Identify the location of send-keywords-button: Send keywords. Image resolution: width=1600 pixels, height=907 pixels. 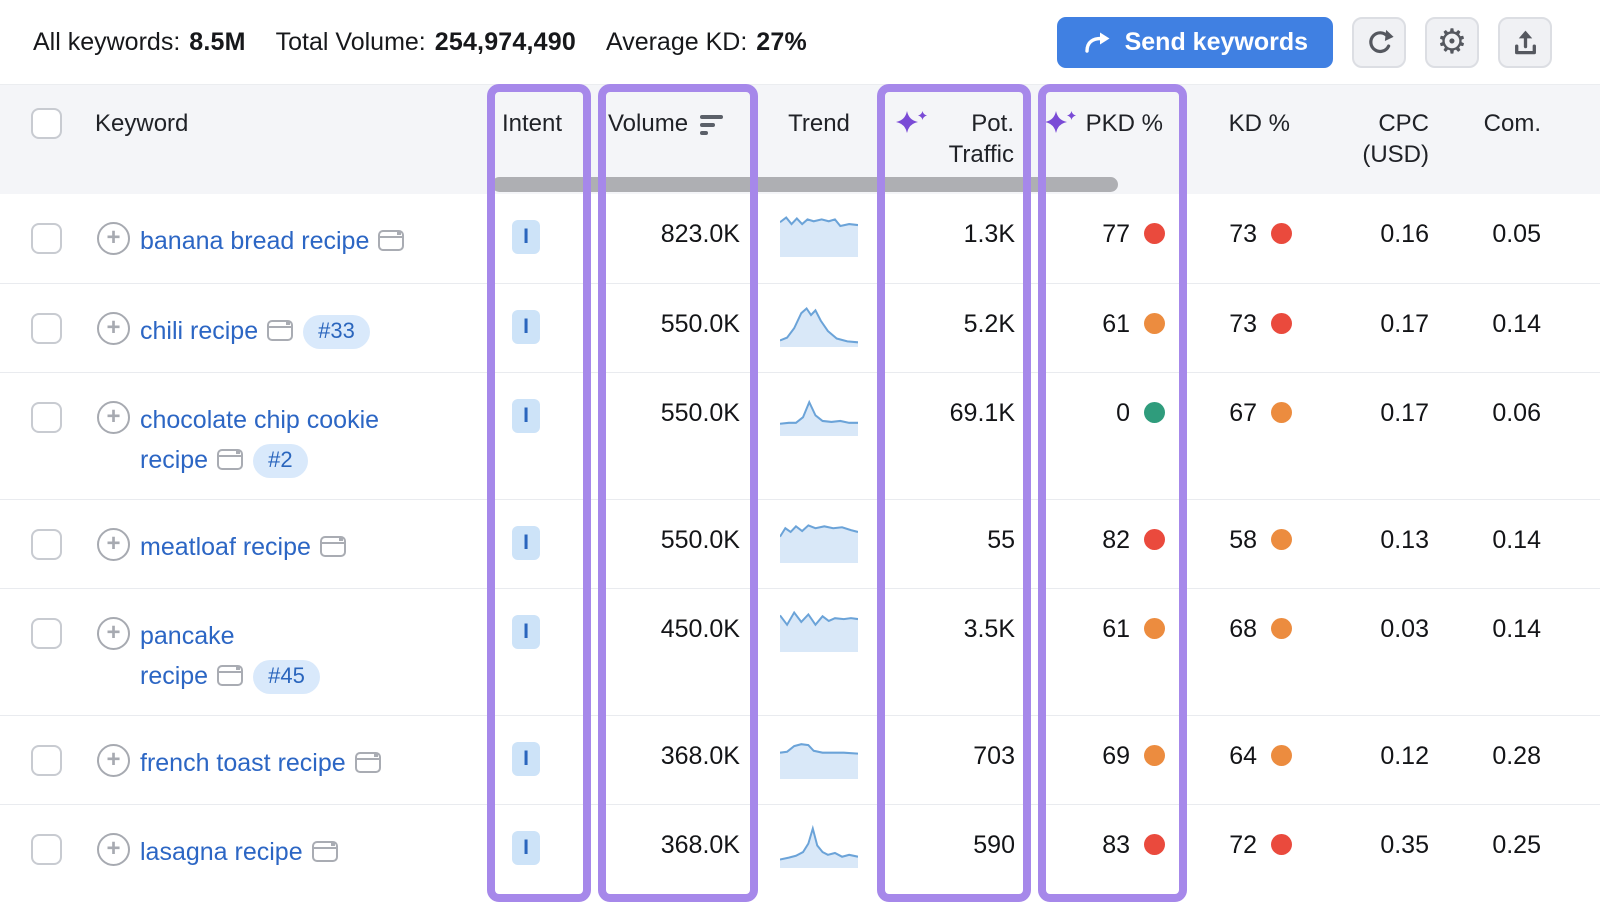
(1194, 42).